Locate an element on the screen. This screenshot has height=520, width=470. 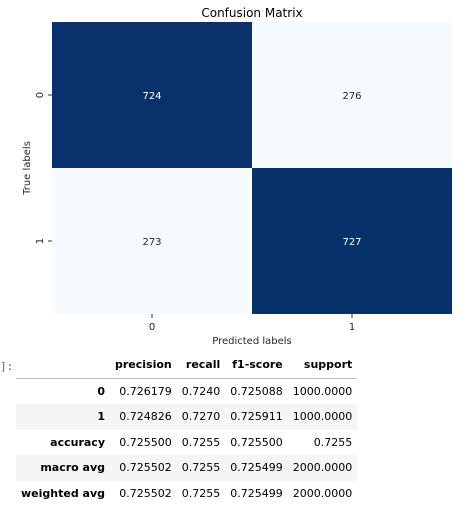
table-cell: 0.724826 is located at coordinates (145, 417).